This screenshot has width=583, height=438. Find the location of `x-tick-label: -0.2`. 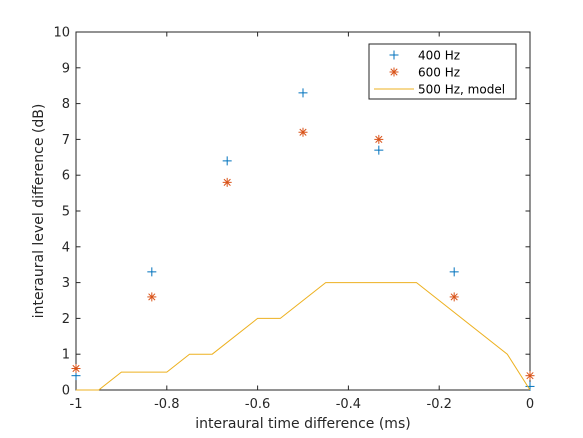

x-tick-label: -0.2 is located at coordinates (439, 404).